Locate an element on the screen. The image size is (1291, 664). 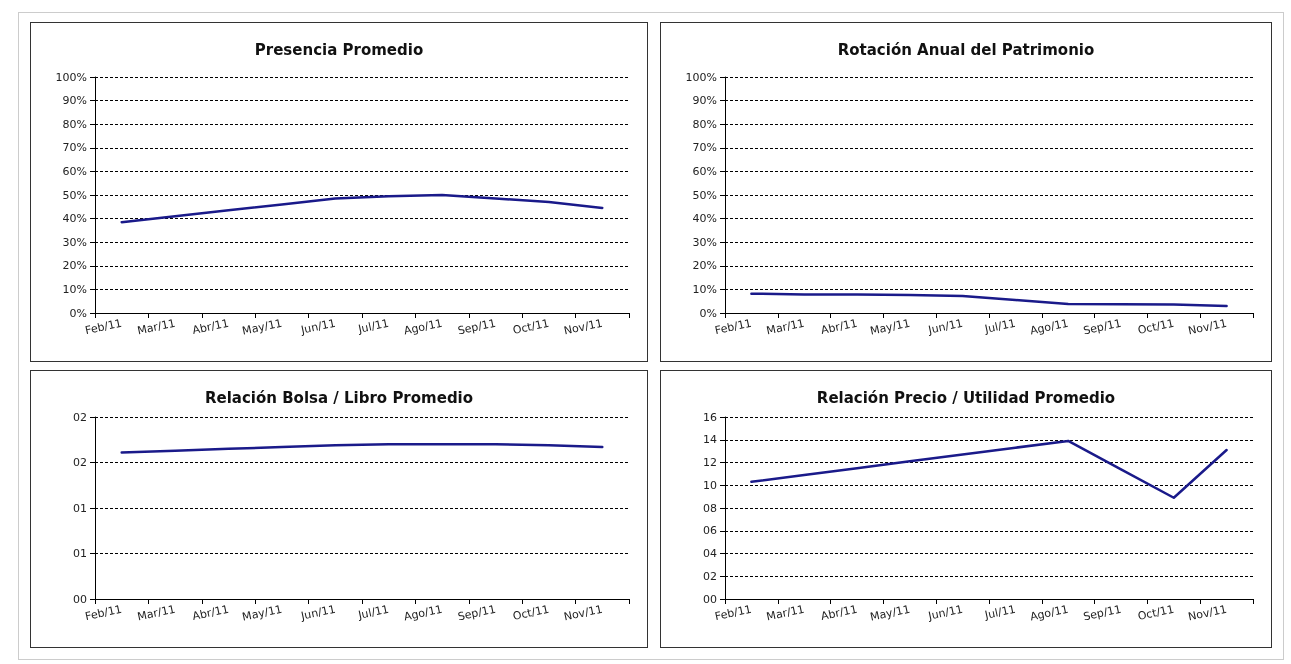
y-tick-label: 00 is located at coordinates (80, 599).